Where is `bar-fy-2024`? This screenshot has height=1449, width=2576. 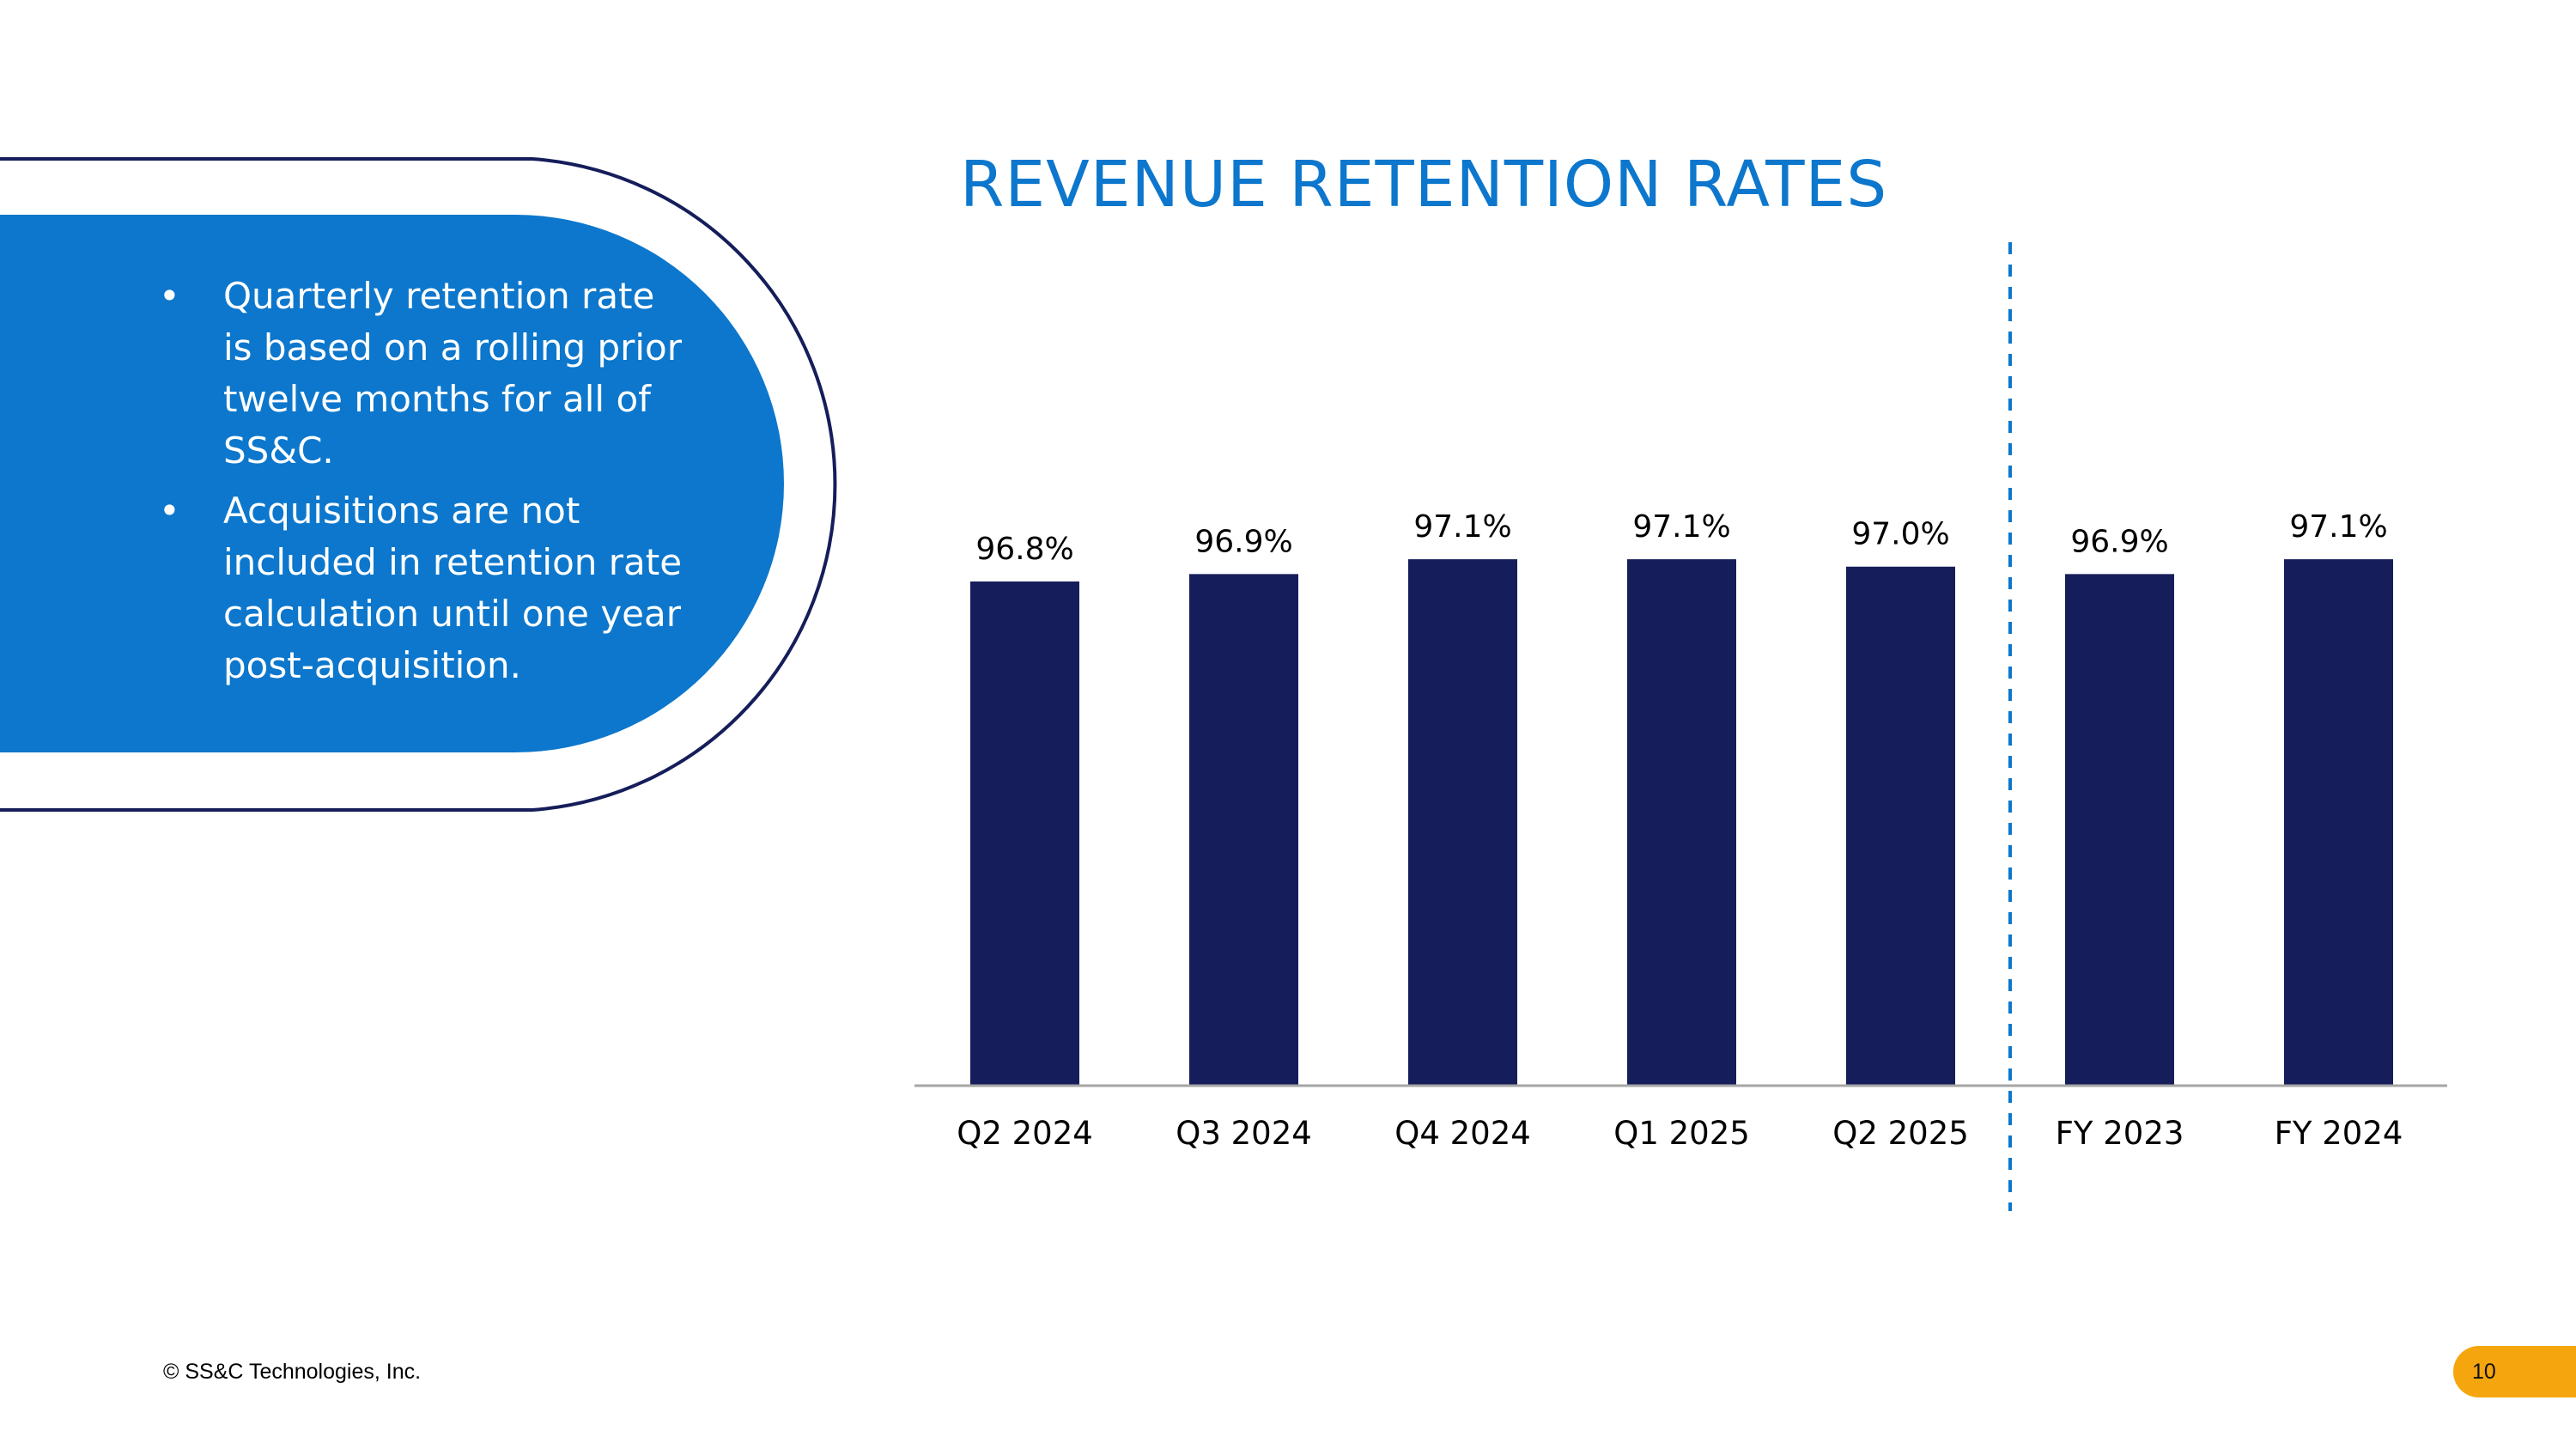 bar-fy-2024 is located at coordinates (2339, 822).